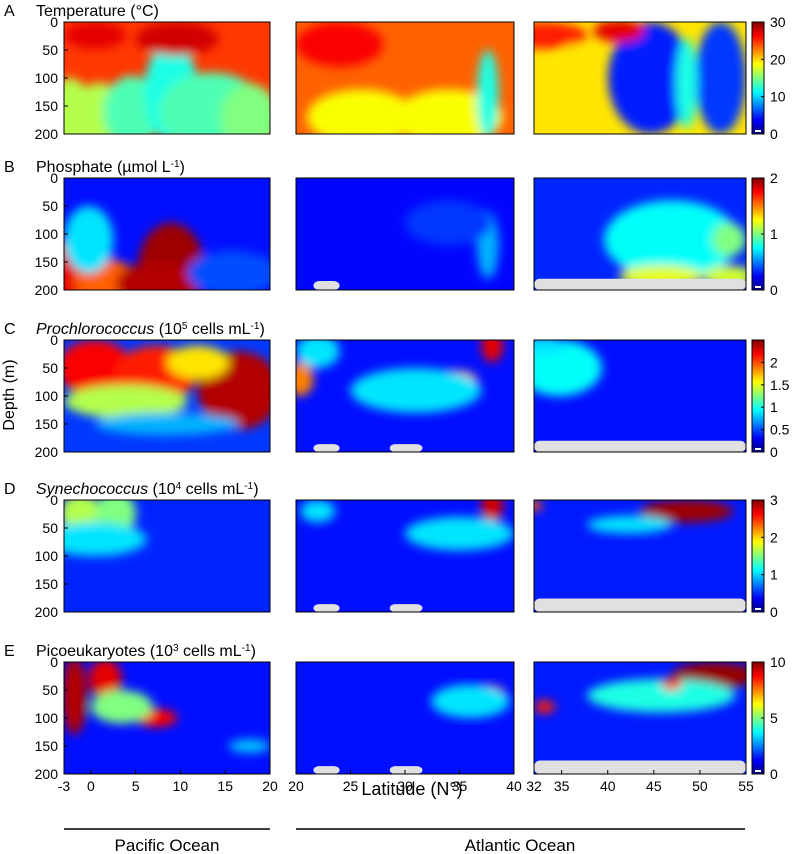  What do you see at coordinates (562, 786) in the screenshot?
I see `x-tick-label: 35` at bounding box center [562, 786].